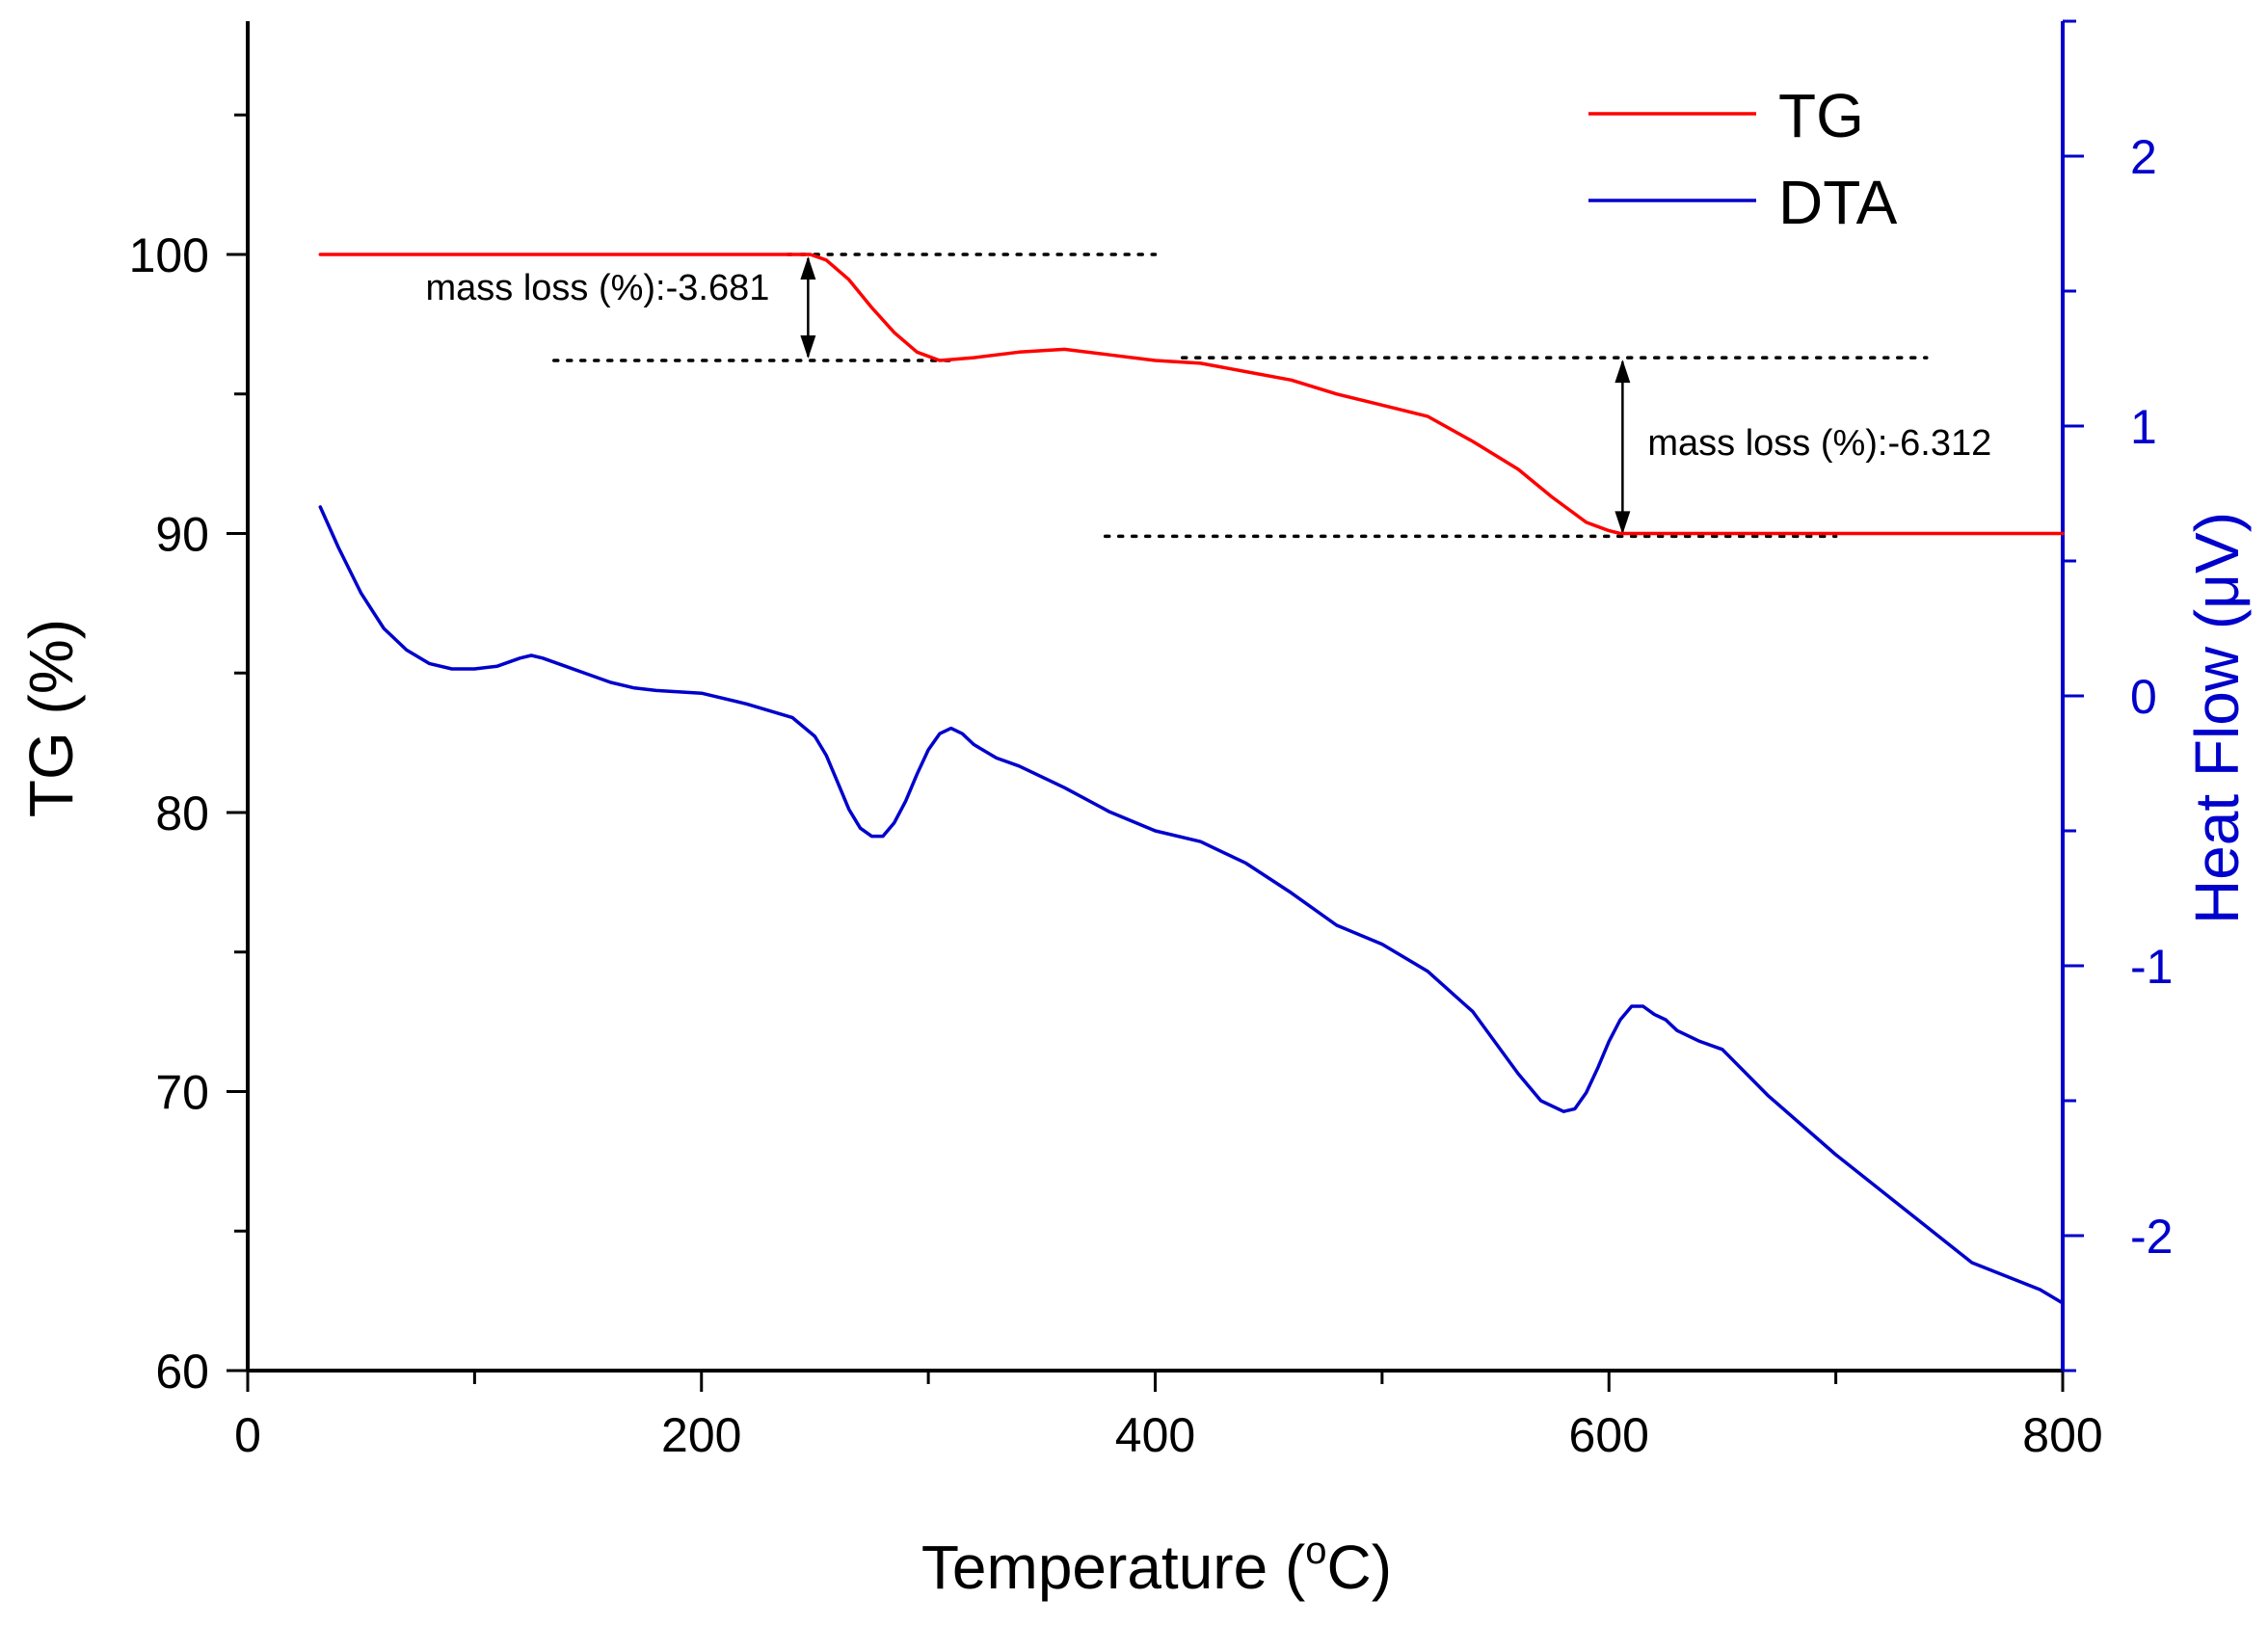  Describe the element at coordinates (2217, 718) in the screenshot. I see `y-axis-right-label: Heat Flow (μV)` at that location.